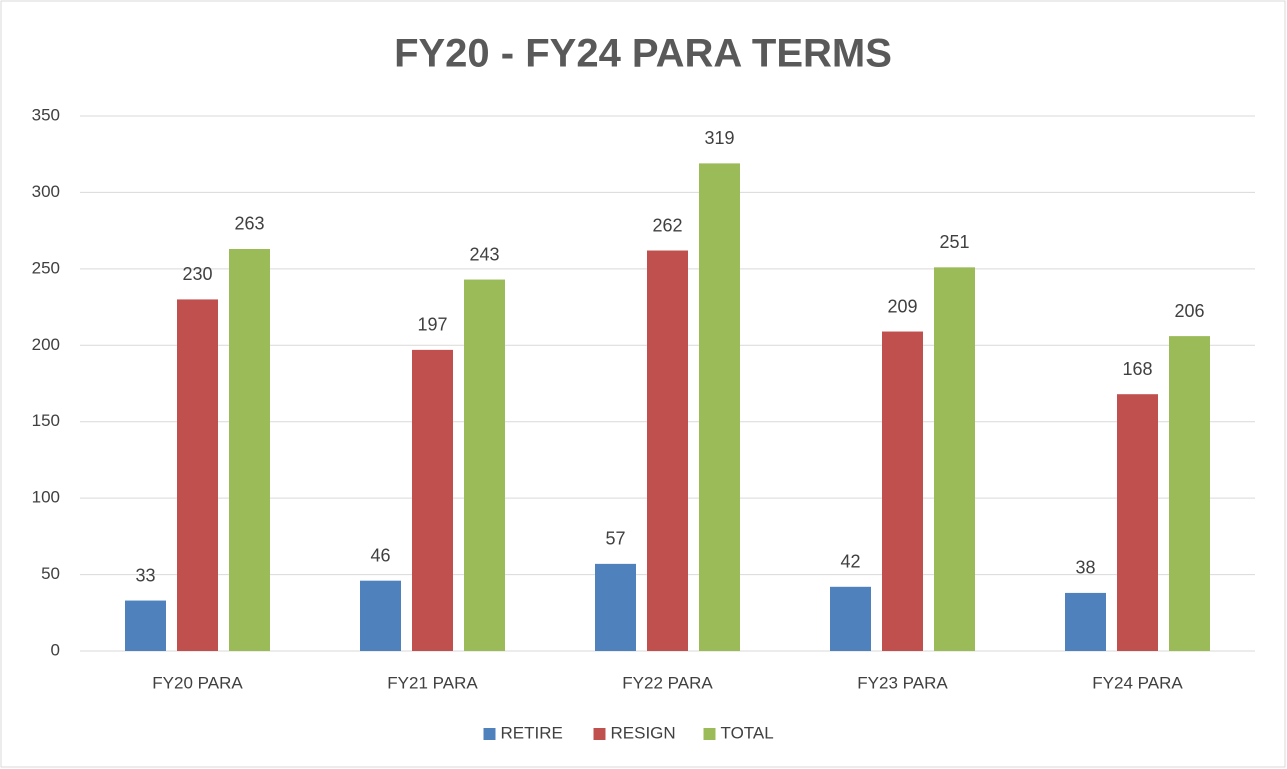 This screenshot has height=769, width=1287. What do you see at coordinates (197, 682) in the screenshot?
I see `x-tick-label: FY20 PARA` at bounding box center [197, 682].